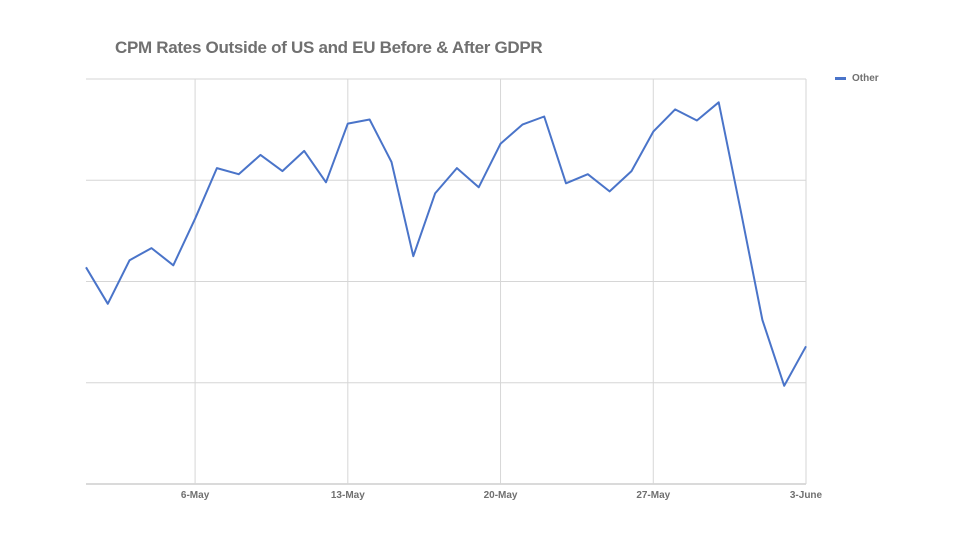 Image resolution: width=960 pixels, height=540 pixels. I want to click on legend-label-other: Other, so click(865, 78).